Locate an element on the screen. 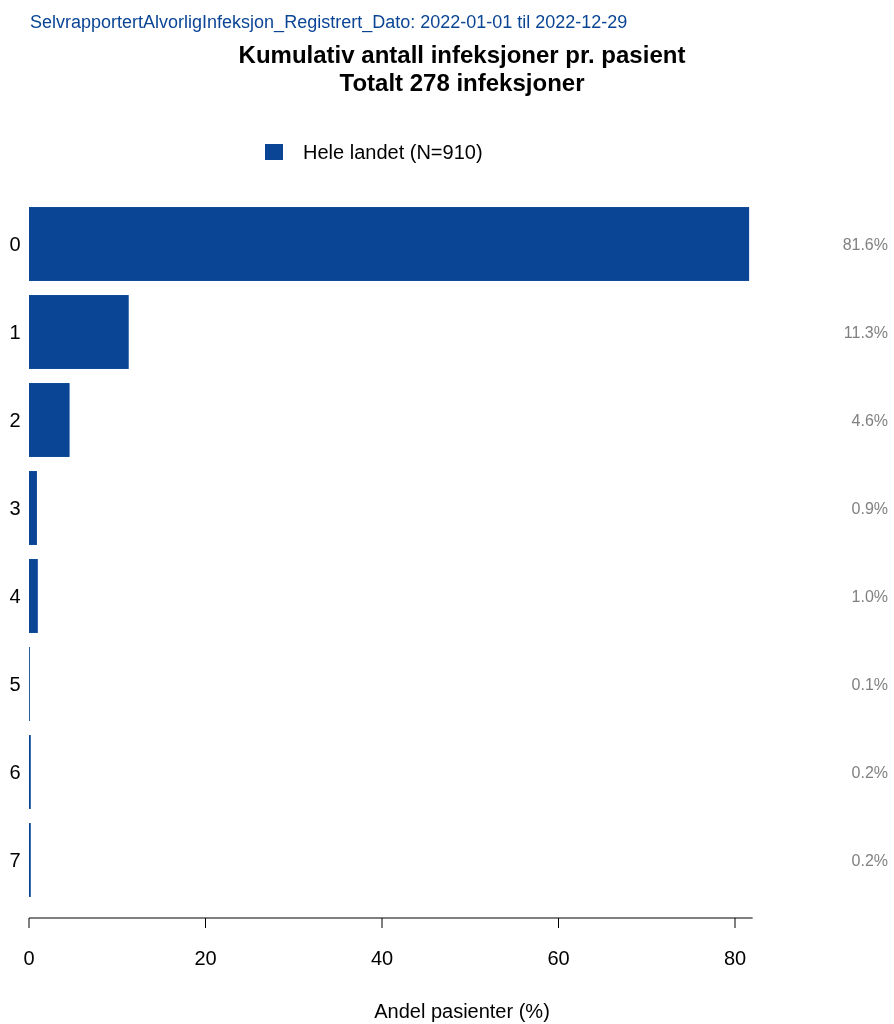 This screenshot has width=894, height=1024. y-tick-label: 4 is located at coordinates (15, 596).